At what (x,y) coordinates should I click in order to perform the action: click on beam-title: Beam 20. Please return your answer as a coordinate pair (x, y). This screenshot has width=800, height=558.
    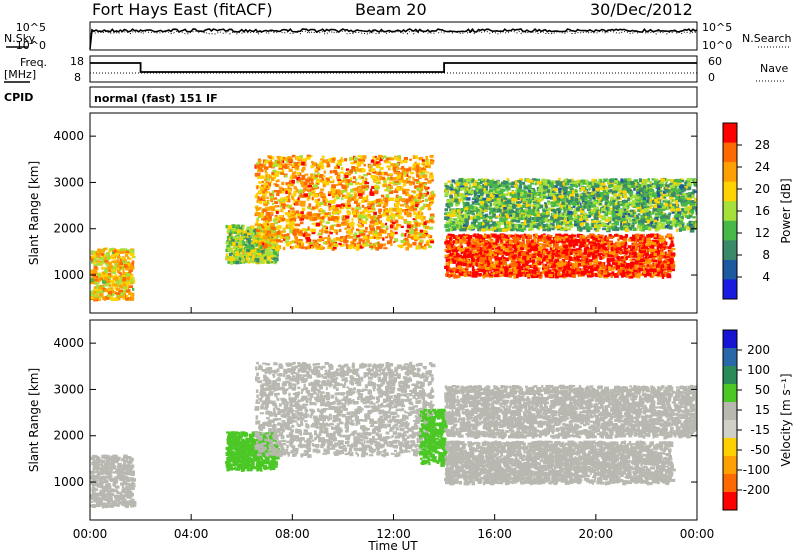
    Looking at the image, I should click on (391, 9).